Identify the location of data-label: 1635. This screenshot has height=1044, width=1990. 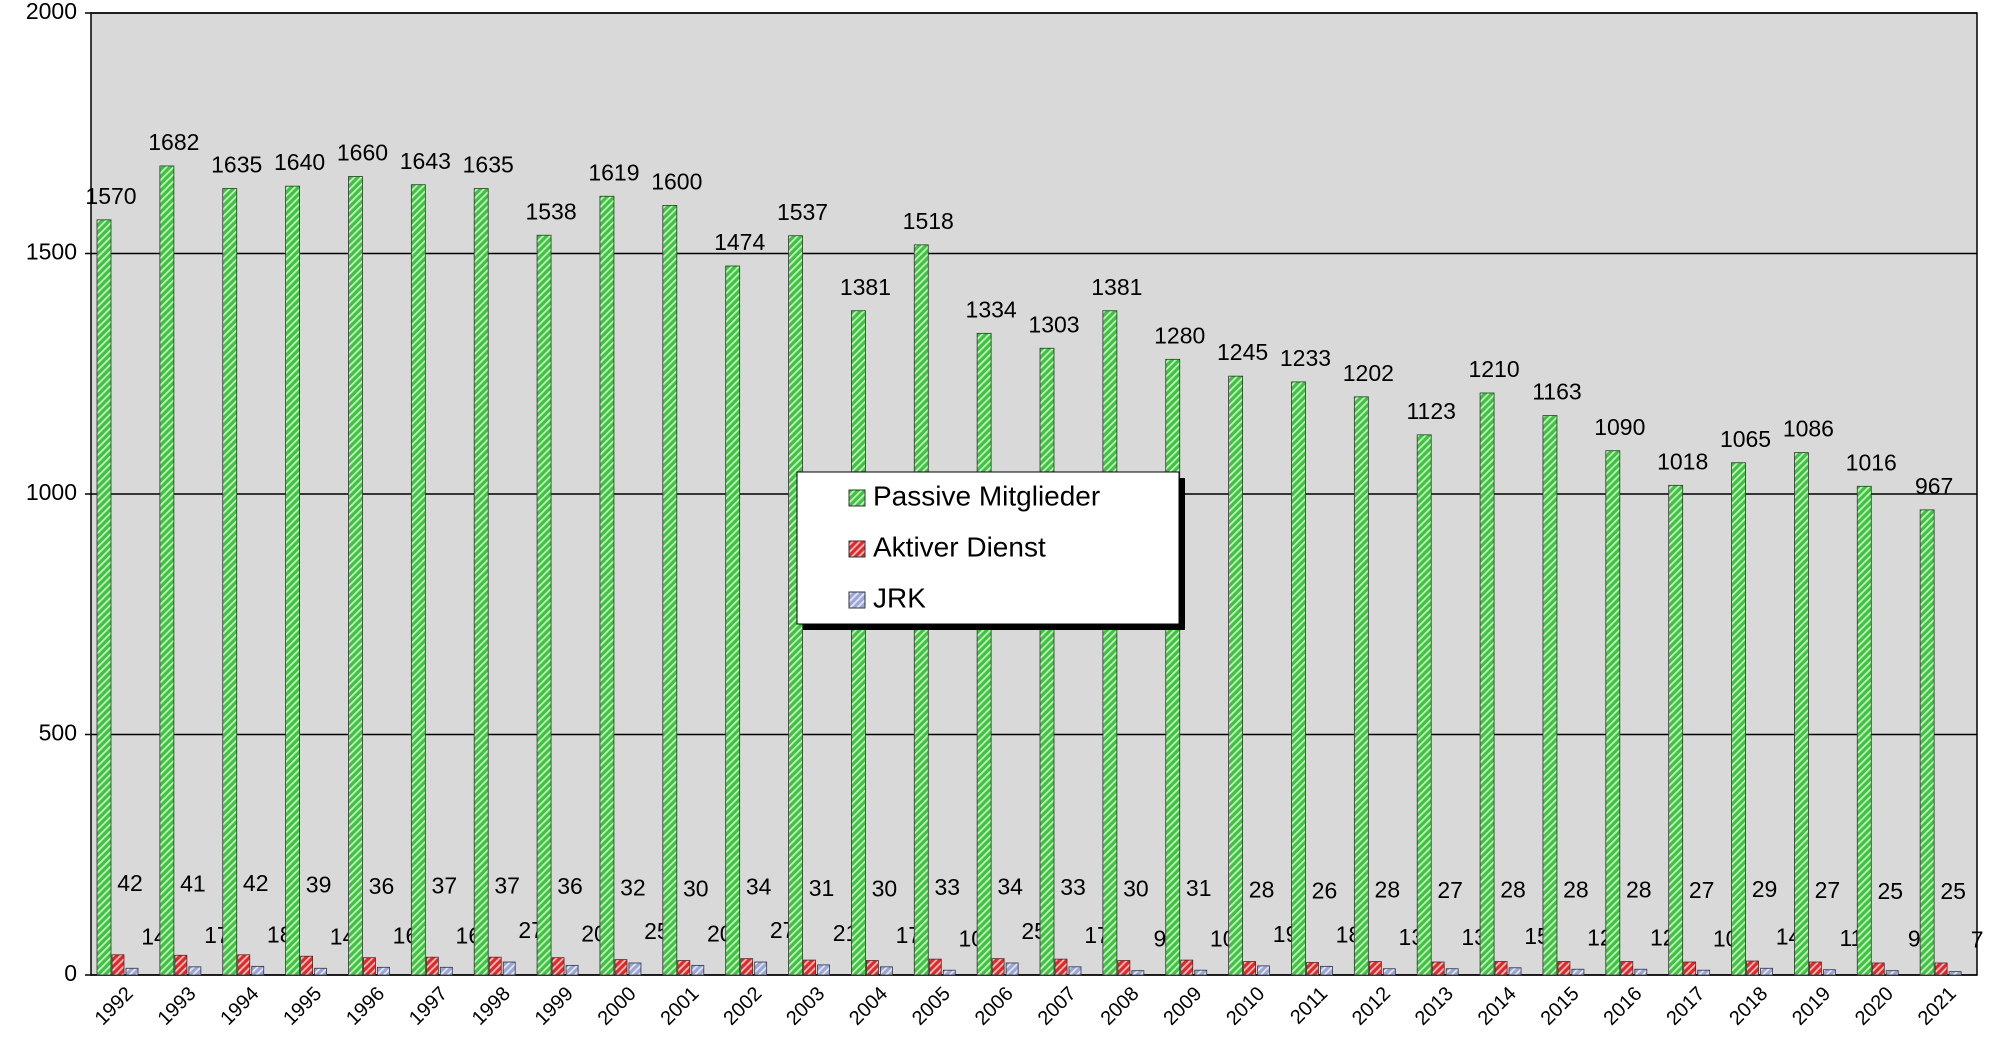
(488, 165).